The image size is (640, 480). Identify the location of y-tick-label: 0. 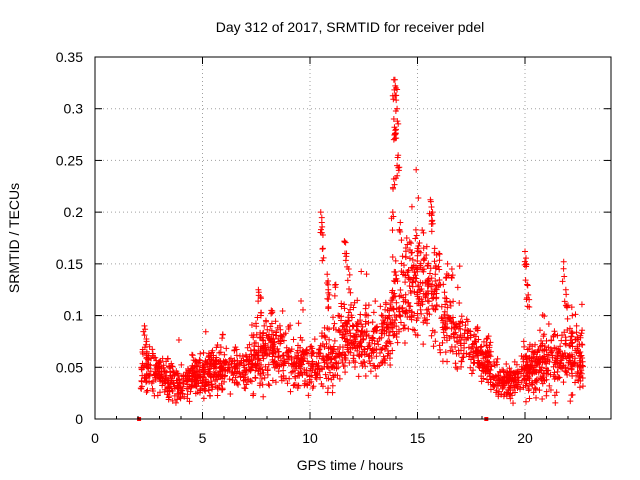
(79, 419).